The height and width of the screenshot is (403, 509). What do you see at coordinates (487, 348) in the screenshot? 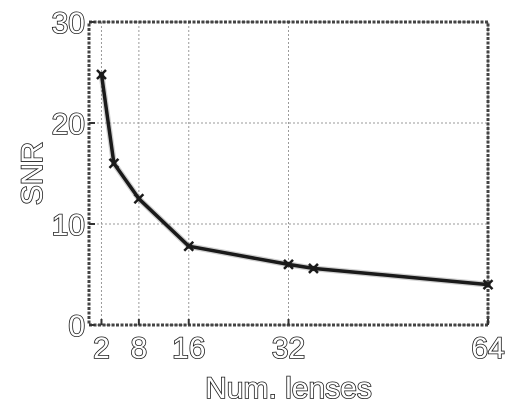
I see `x-tick-label: 64` at bounding box center [487, 348].